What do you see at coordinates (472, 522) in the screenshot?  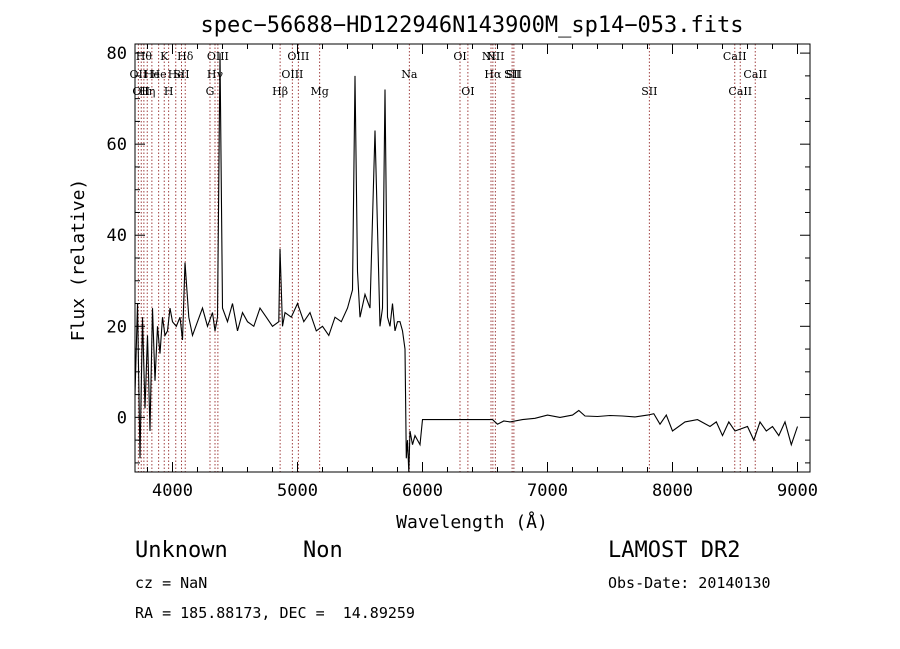 I see `x-axis-label: Wavelength (Å)` at bounding box center [472, 522].